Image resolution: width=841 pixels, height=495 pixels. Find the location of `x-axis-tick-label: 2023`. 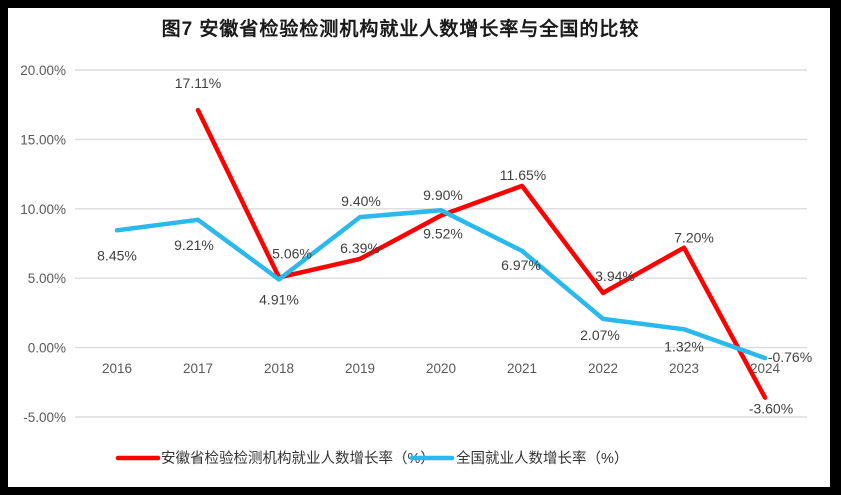

x-axis-tick-label: 2023 is located at coordinates (684, 368).